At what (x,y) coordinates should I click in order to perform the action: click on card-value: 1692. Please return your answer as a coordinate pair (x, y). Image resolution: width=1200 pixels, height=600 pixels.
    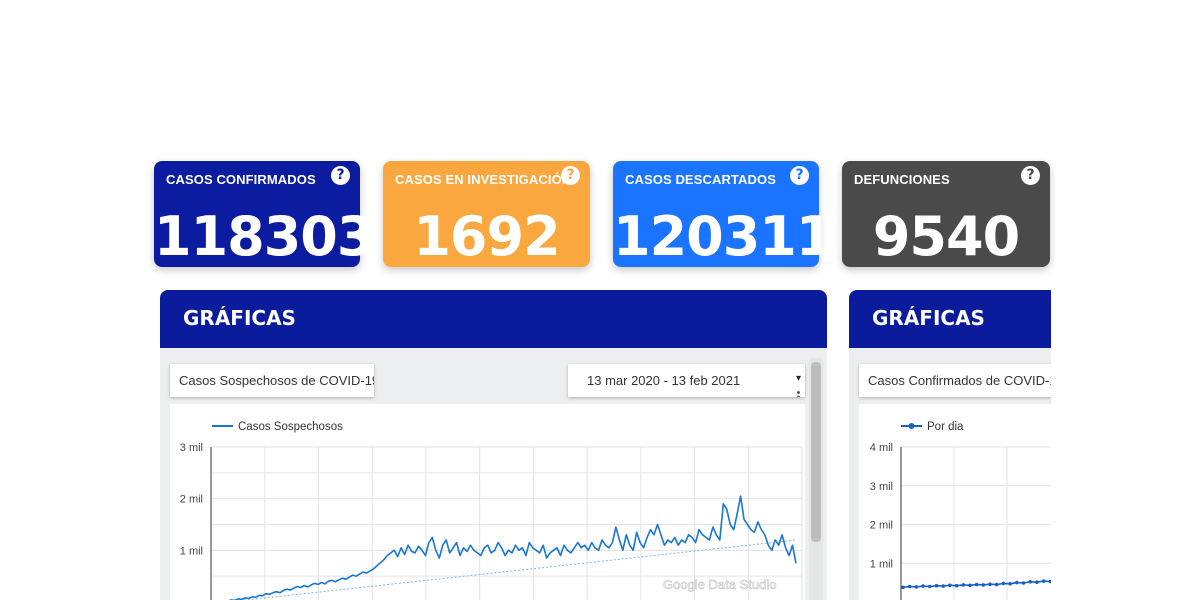
    Looking at the image, I should click on (486, 236).